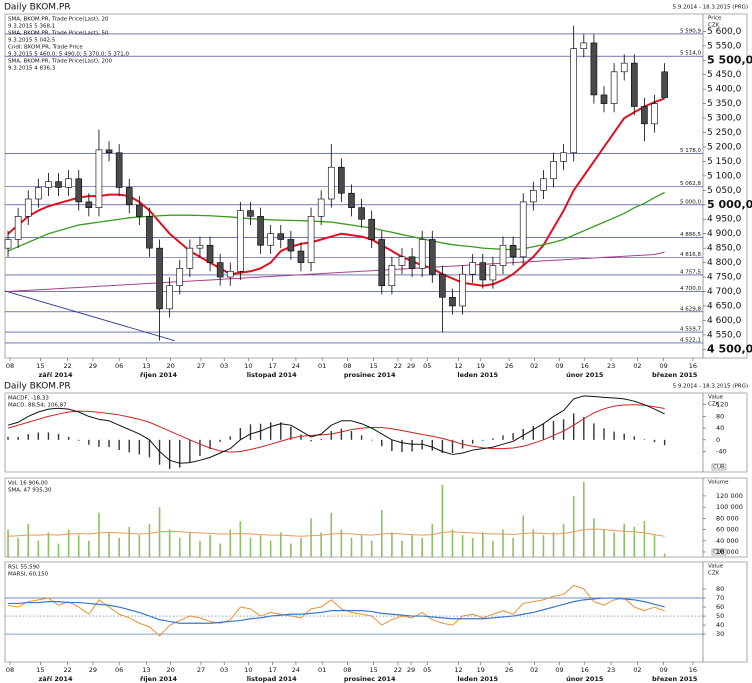 The image size is (752, 683). What do you see at coordinates (729, 507) in the screenshot?
I see `y-tick-label: 100 000` at bounding box center [729, 507].